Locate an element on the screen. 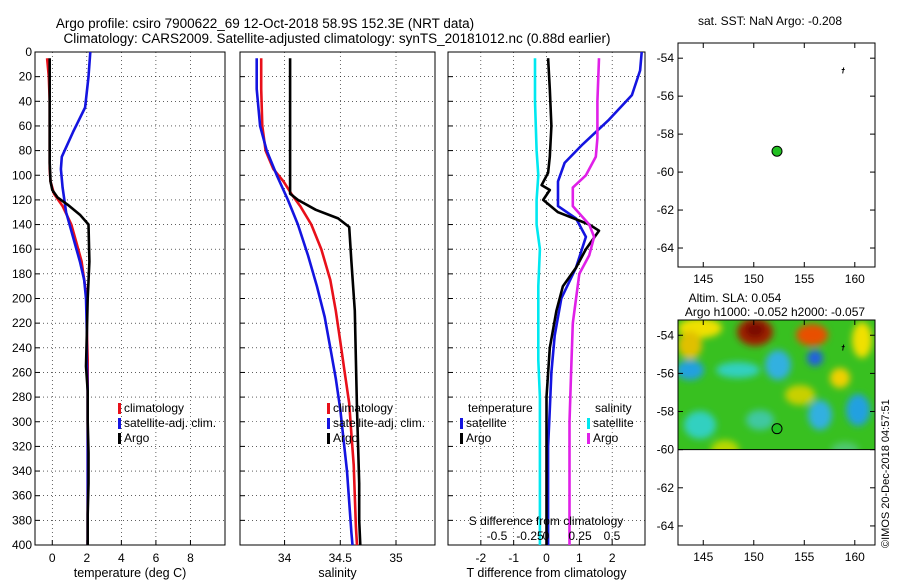 This screenshot has width=900, height=580. y-tick-label: 340 is located at coordinates (22, 471).